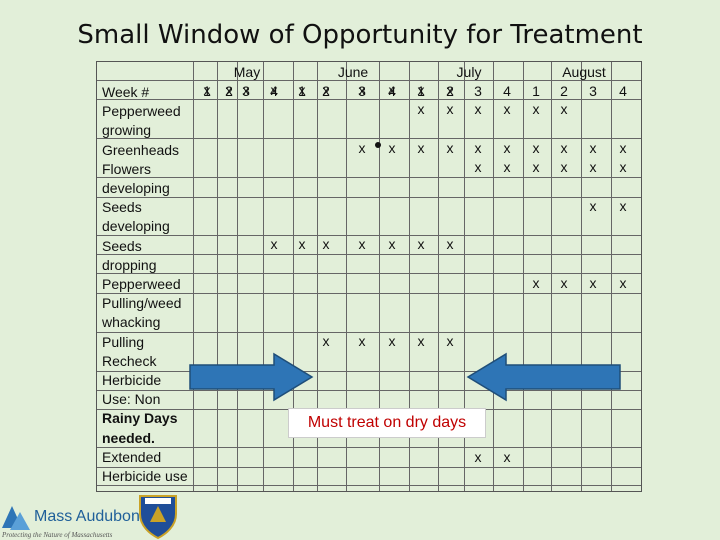  What do you see at coordinates (127, 168) in the screenshot?
I see `row-label: Flowers` at bounding box center [127, 168].